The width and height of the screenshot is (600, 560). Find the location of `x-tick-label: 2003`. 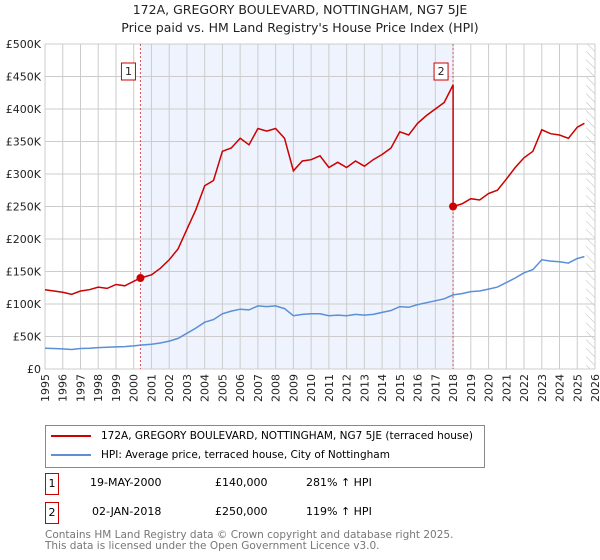

x-tick-label: 2003 is located at coordinates (187, 388).